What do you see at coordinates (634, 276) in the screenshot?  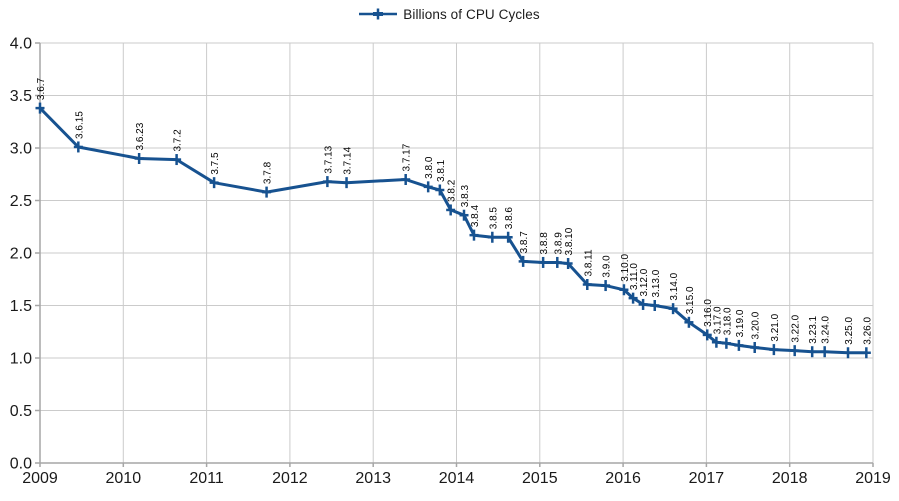 I see `data-point-label: 3.11.0` at bounding box center [634, 276].